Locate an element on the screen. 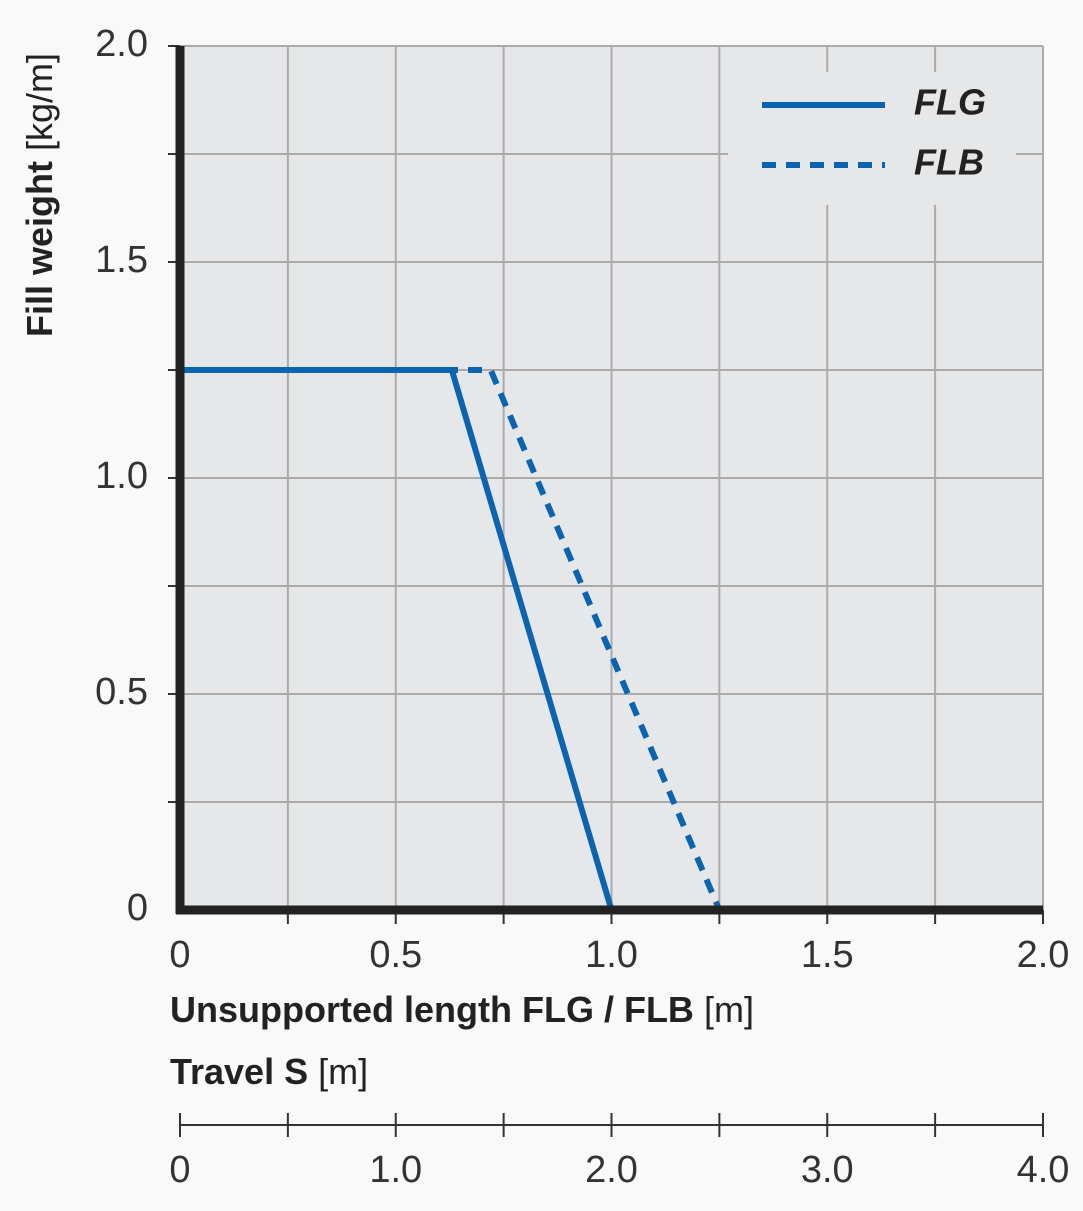 The image size is (1083, 1211). y-tick-label: 0 is located at coordinates (137, 908).